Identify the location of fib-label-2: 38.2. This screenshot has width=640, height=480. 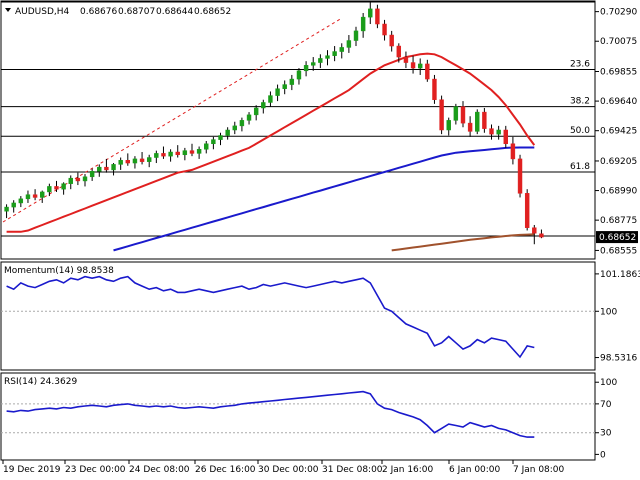
(580, 102).